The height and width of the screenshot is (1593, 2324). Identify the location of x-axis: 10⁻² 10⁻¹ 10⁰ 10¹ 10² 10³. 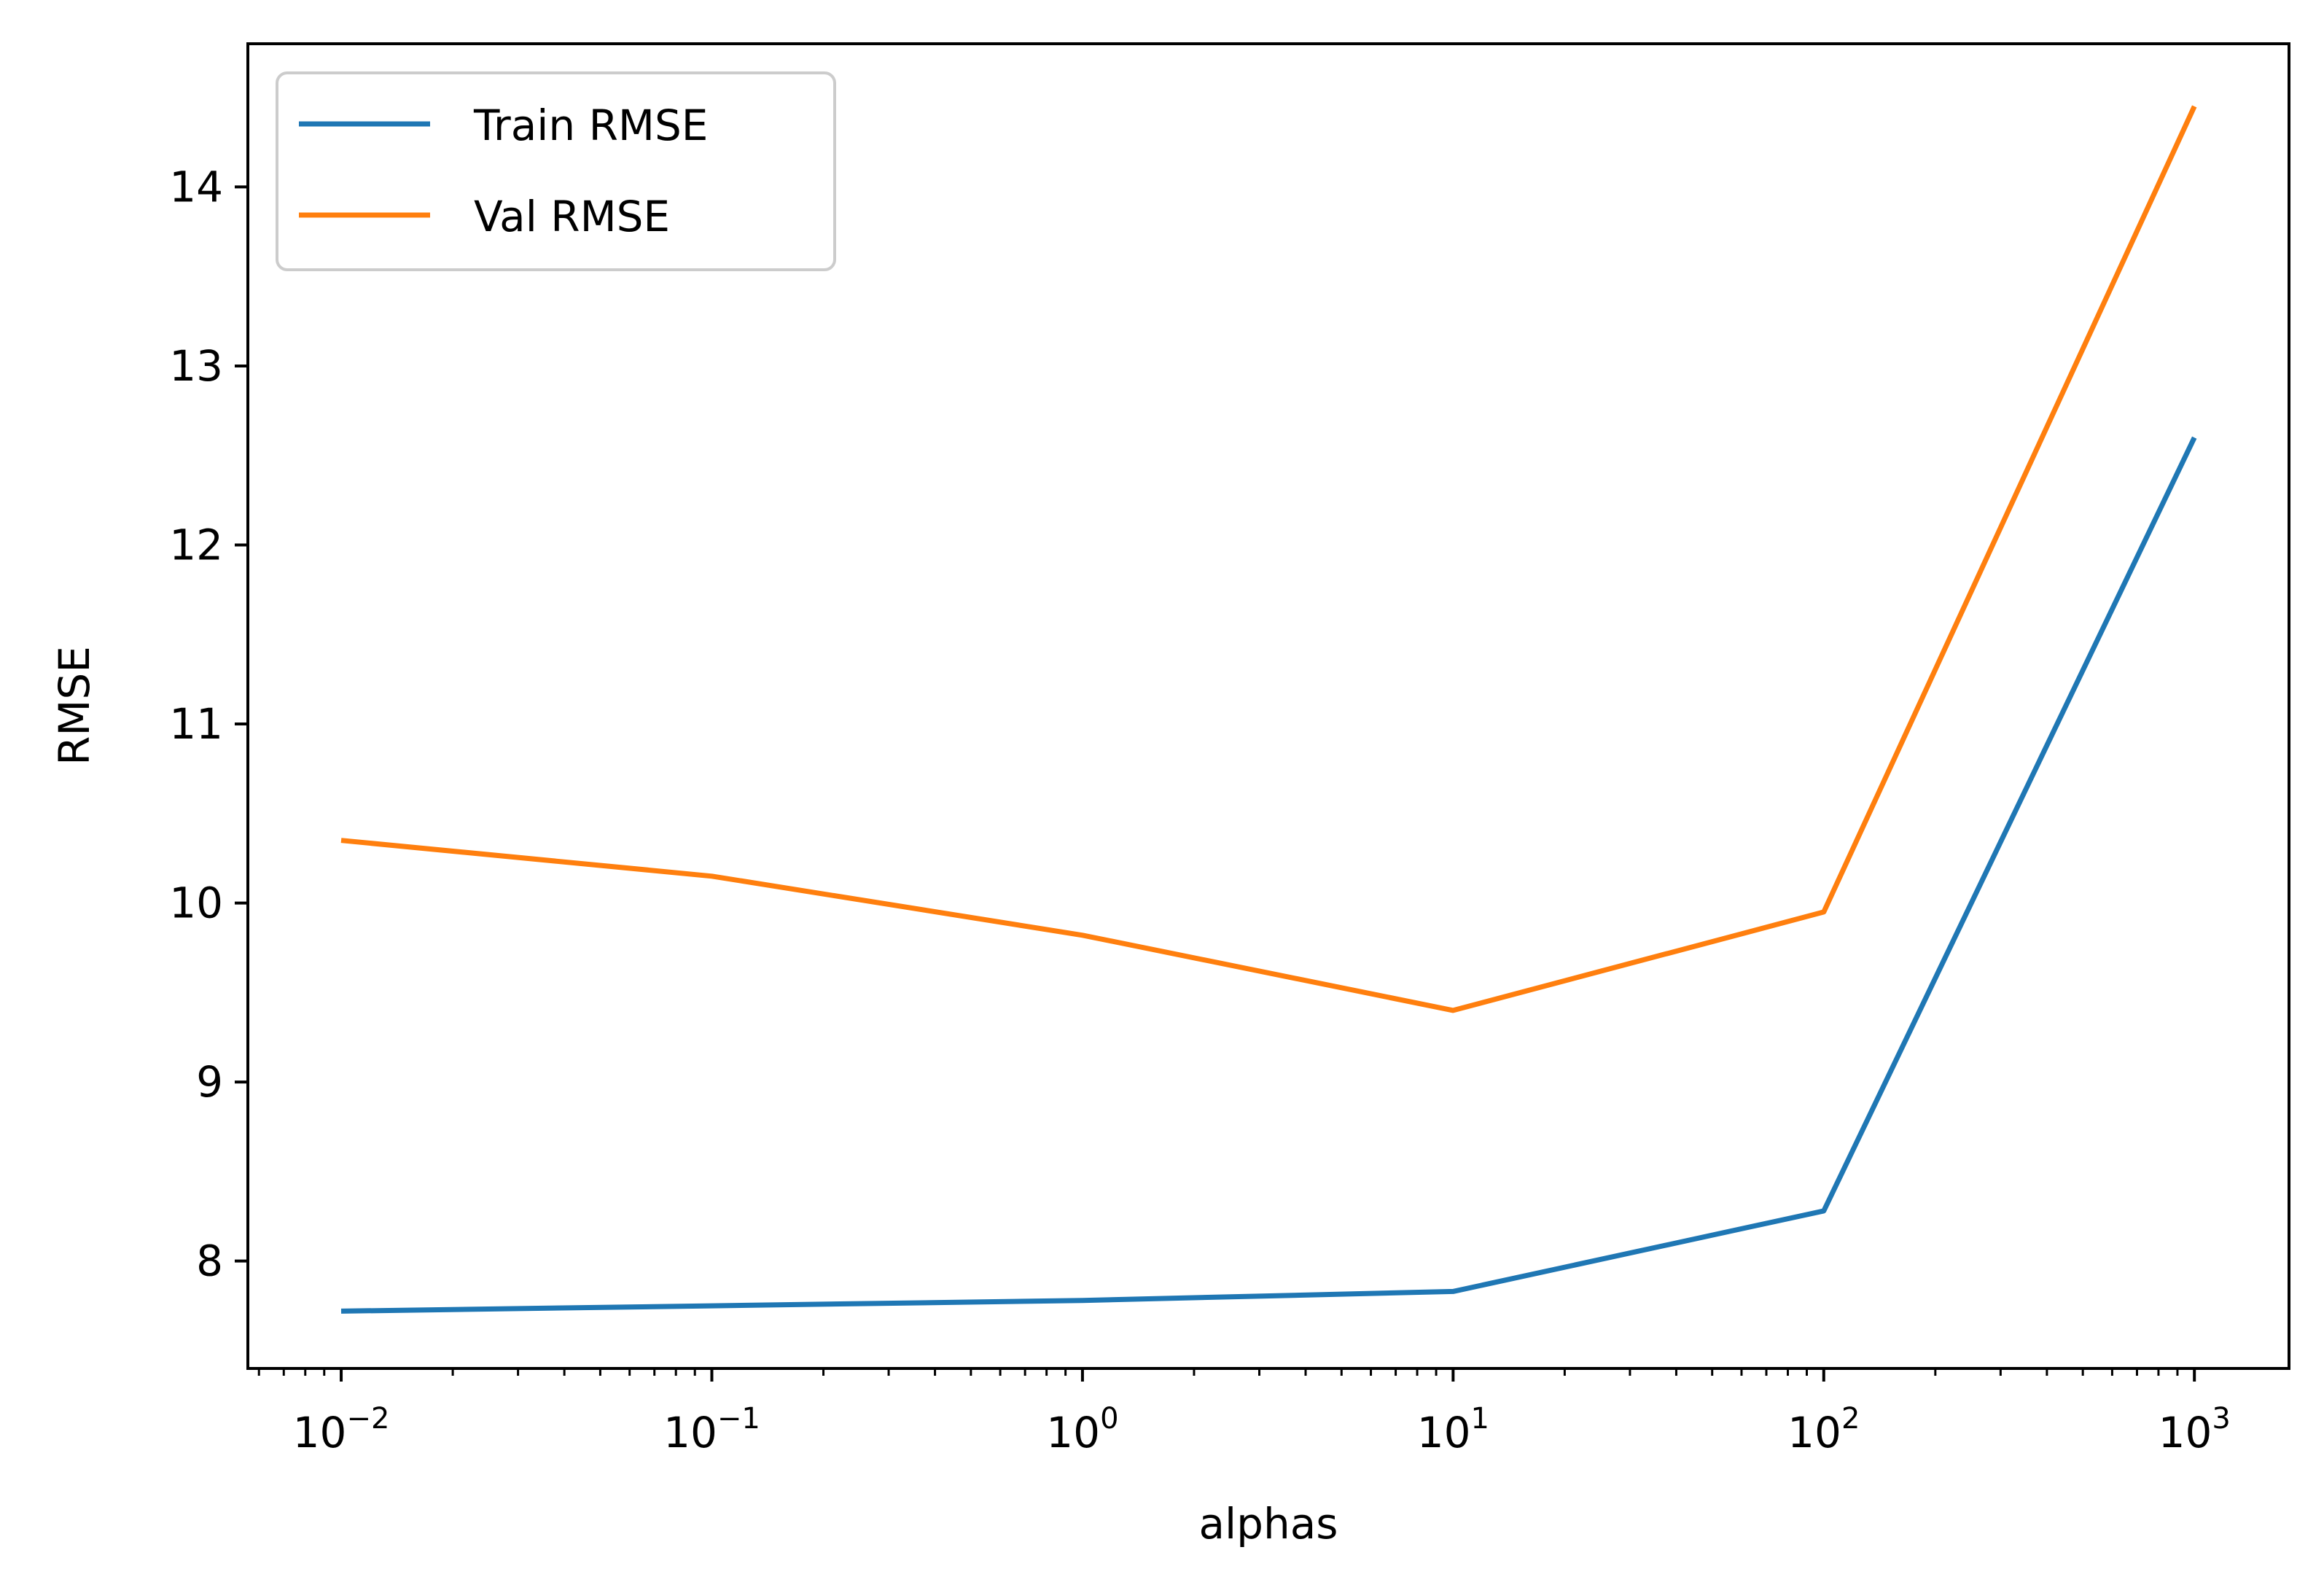
(1244, 1413).